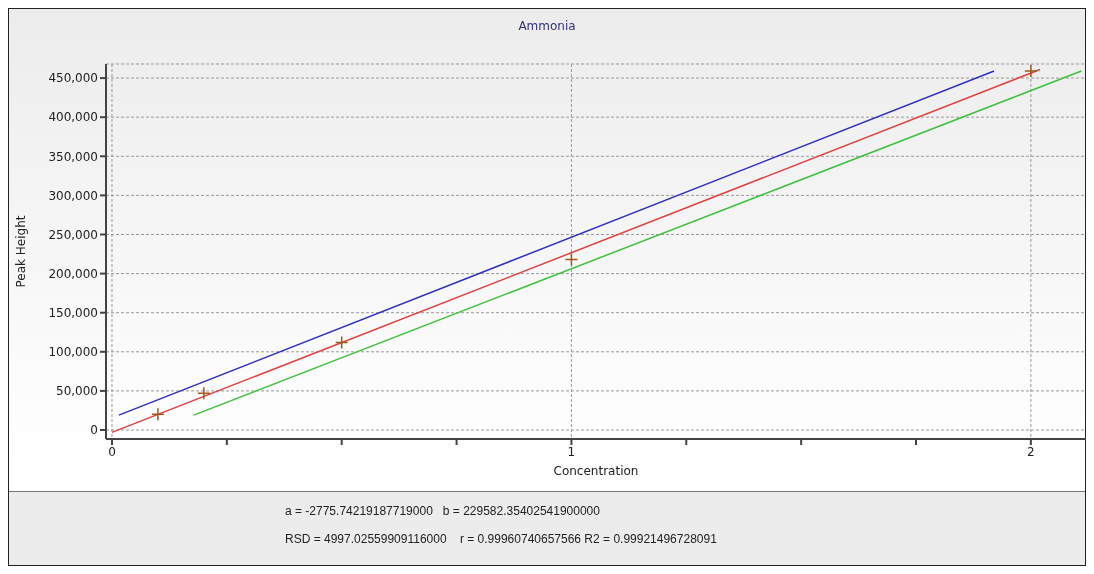  What do you see at coordinates (73, 78) in the screenshot?
I see `y-tick-label: 450,000` at bounding box center [73, 78].